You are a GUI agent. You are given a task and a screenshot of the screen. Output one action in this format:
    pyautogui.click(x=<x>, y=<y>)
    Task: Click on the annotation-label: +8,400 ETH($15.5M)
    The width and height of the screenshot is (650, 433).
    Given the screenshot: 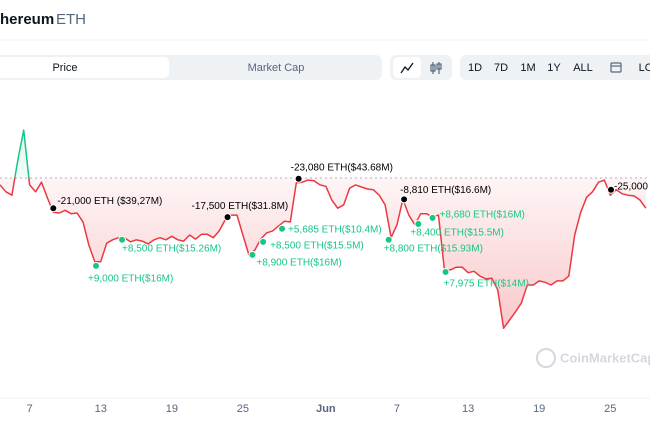 What is the action you would take?
    pyautogui.click(x=457, y=233)
    